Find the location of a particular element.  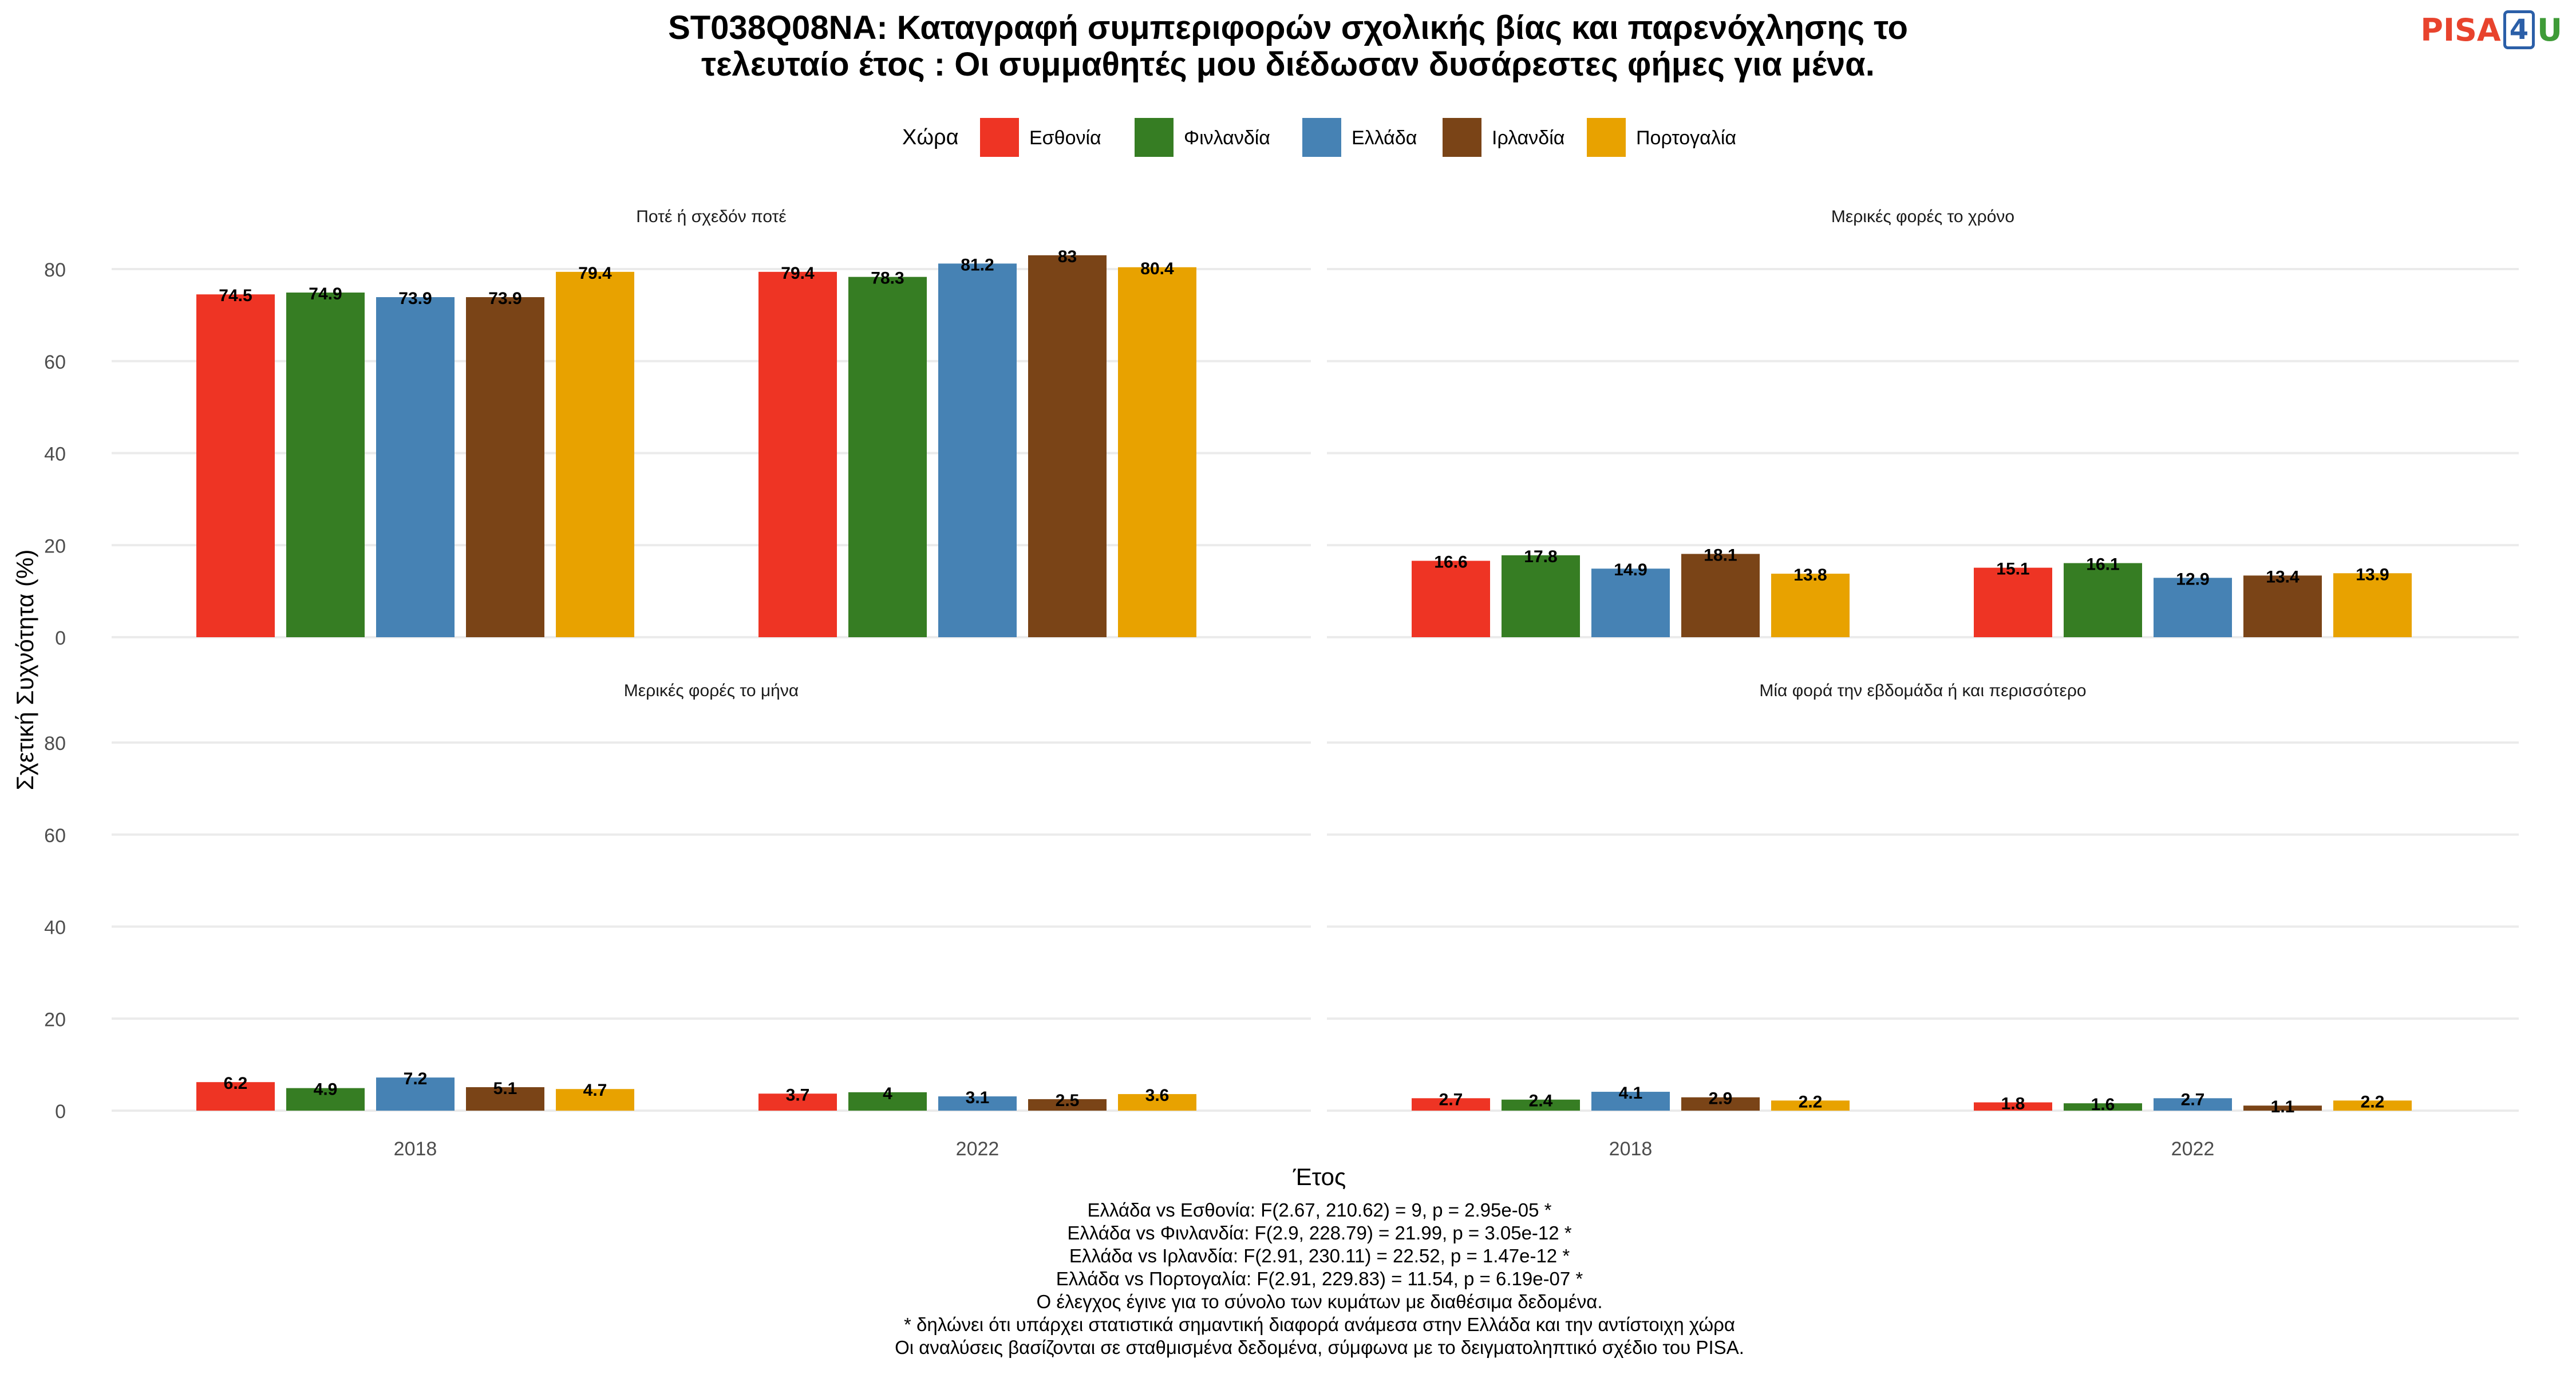

panel-strip-label: Μία φορά την εβδομάδα ή και περισσότερο is located at coordinates (1922, 690).